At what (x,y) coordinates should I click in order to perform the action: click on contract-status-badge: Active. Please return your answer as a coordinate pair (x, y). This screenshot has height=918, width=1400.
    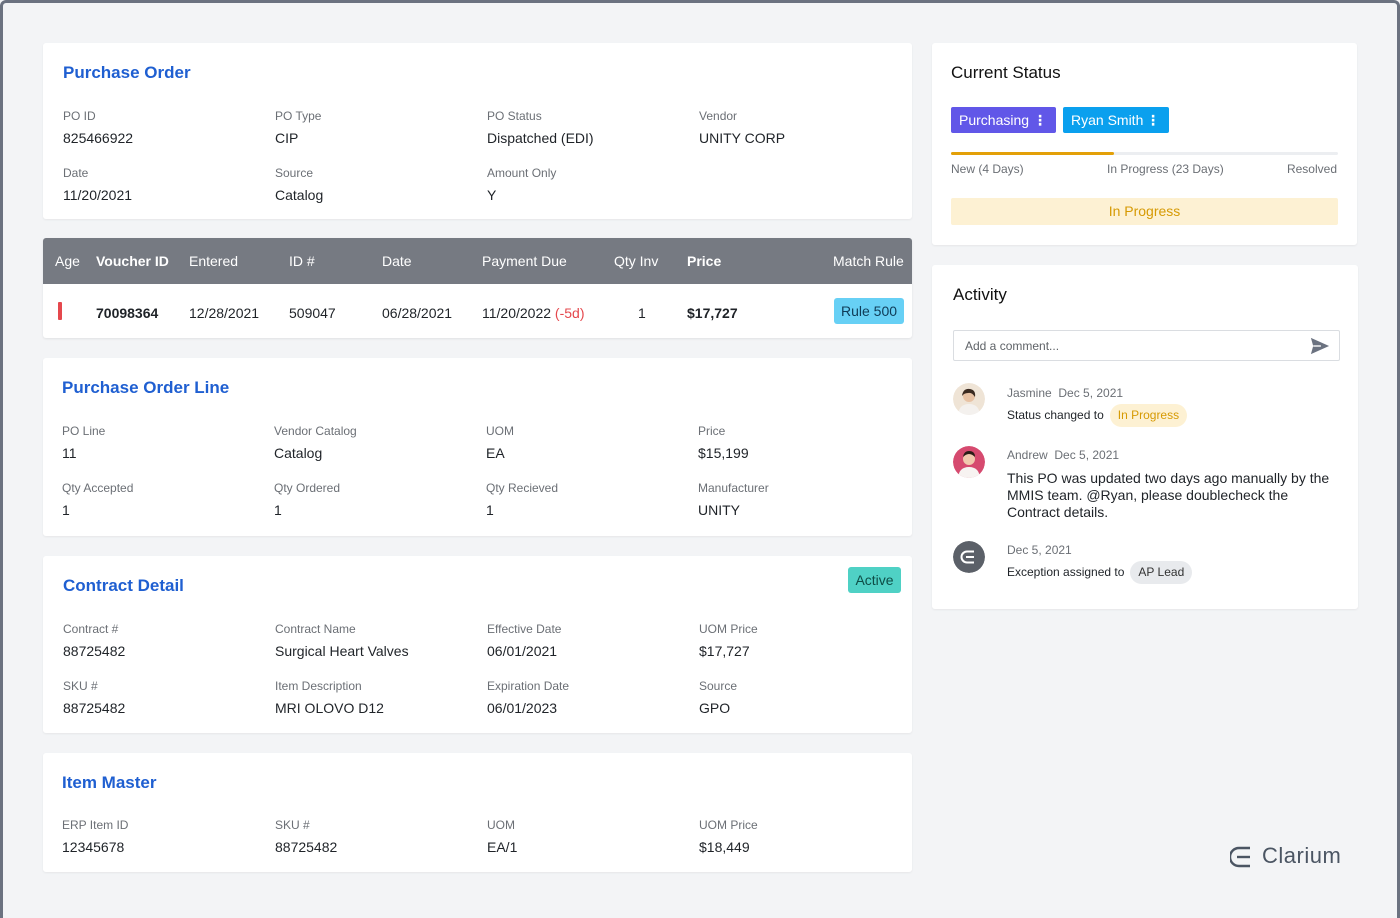
    Looking at the image, I should click on (874, 580).